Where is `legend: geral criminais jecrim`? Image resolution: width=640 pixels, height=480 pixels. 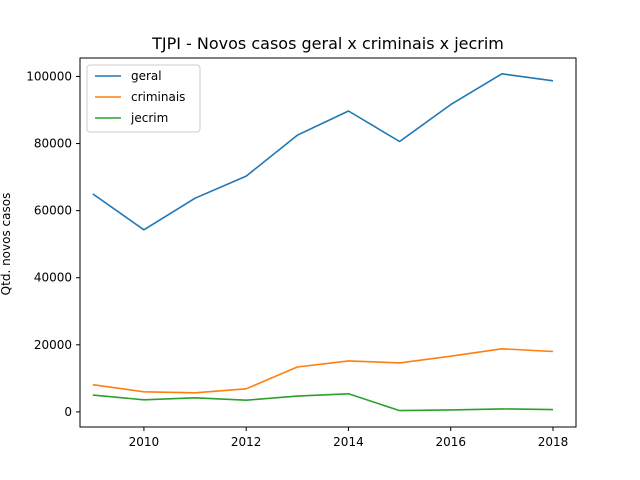 legend: geral criminais jecrim is located at coordinates (143, 98).